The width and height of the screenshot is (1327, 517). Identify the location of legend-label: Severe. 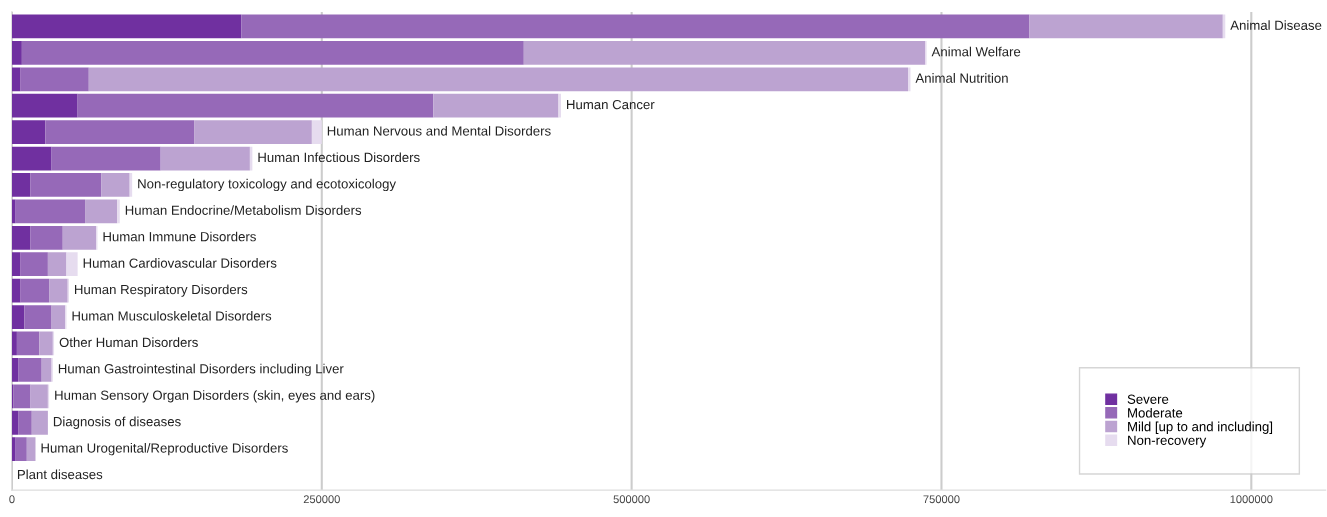
(1148, 399).